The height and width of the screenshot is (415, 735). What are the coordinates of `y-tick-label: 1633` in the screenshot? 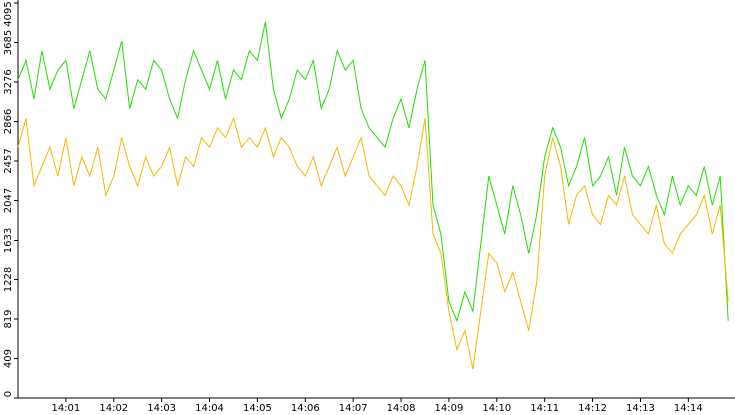 It's located at (8, 240).